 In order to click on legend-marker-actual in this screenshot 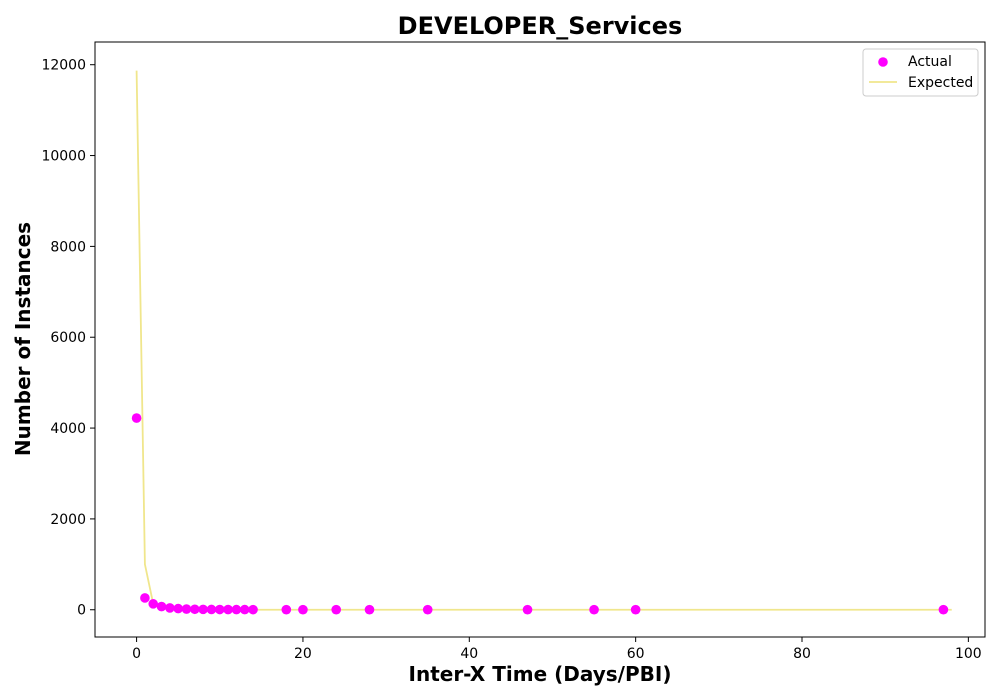, I will do `click(883, 62)`.